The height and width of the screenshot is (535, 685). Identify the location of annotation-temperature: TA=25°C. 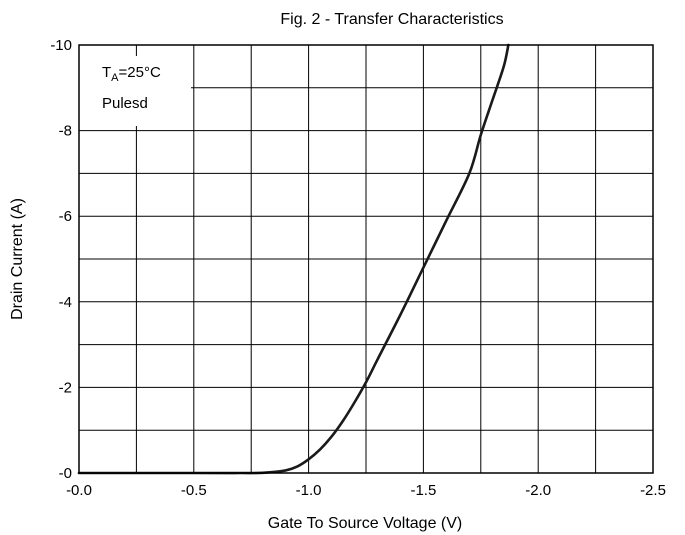
(131, 74).